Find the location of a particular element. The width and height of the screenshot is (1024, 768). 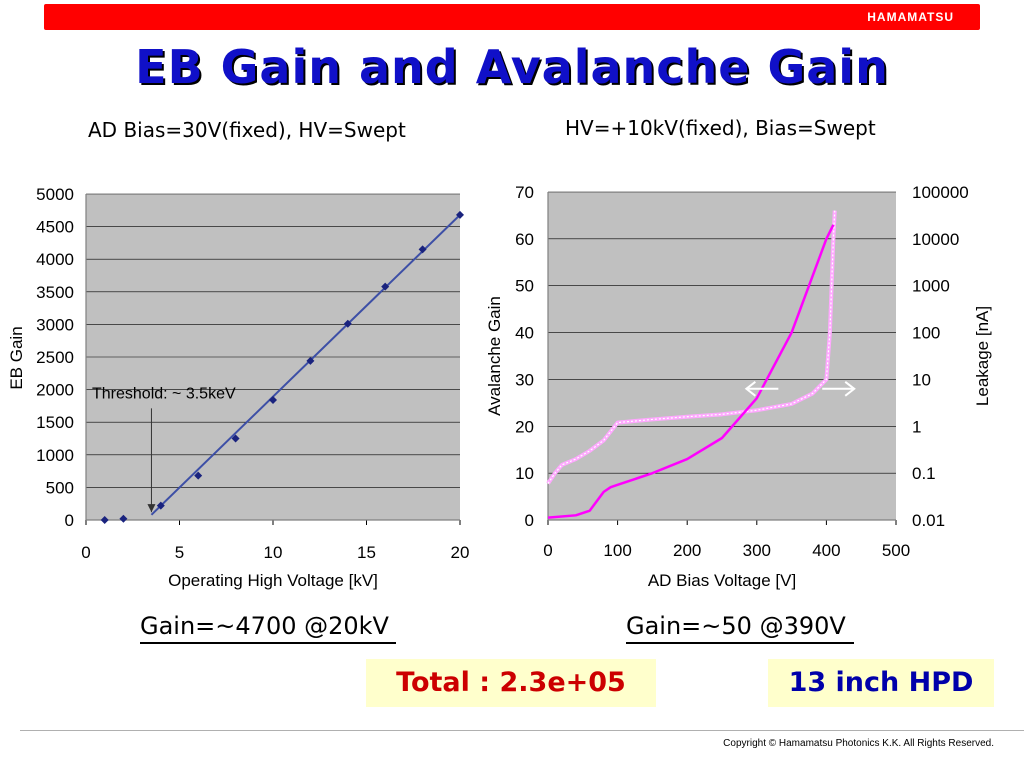

y2-tick-label: 10 is located at coordinates (921, 379).